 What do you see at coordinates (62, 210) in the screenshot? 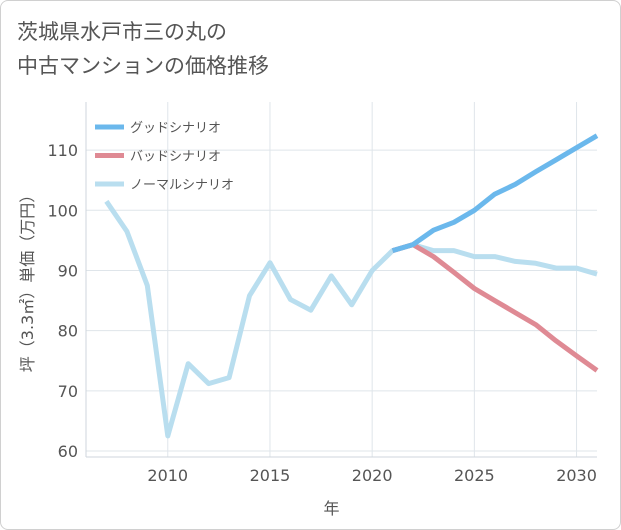
I see `y-tick-label: 100` at bounding box center [62, 210].